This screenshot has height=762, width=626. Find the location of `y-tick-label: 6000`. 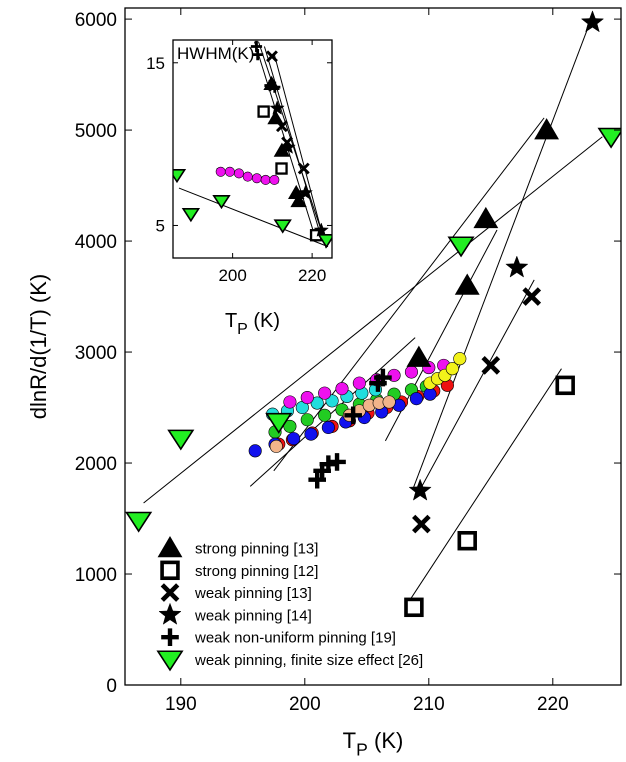

y-tick-label: 6000 is located at coordinates (96, 20).